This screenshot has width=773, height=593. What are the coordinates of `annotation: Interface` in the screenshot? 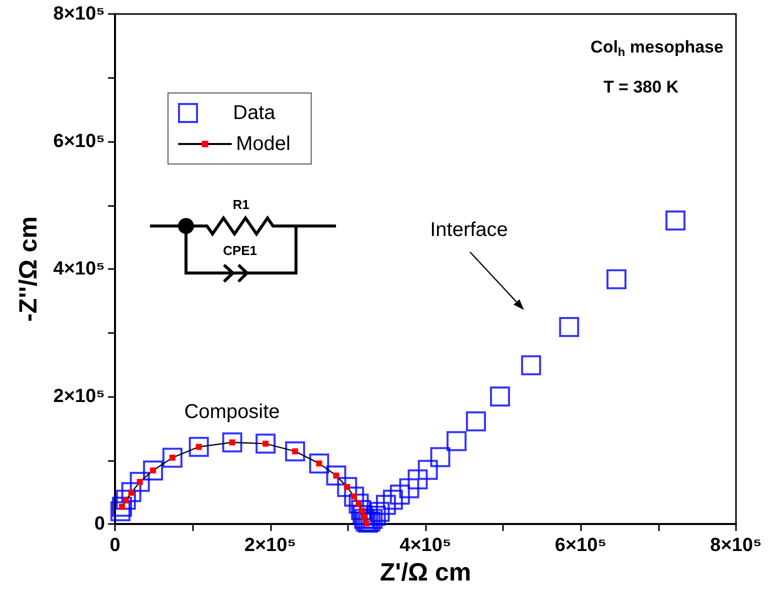 It's located at (469, 230).